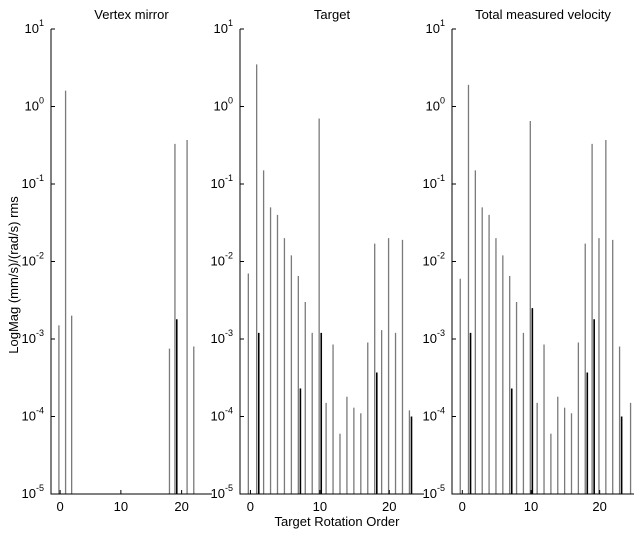 This screenshot has height=536, width=636. Describe the element at coordinates (131, 14) in the screenshot. I see `chart-title: Vertex mirror` at that location.